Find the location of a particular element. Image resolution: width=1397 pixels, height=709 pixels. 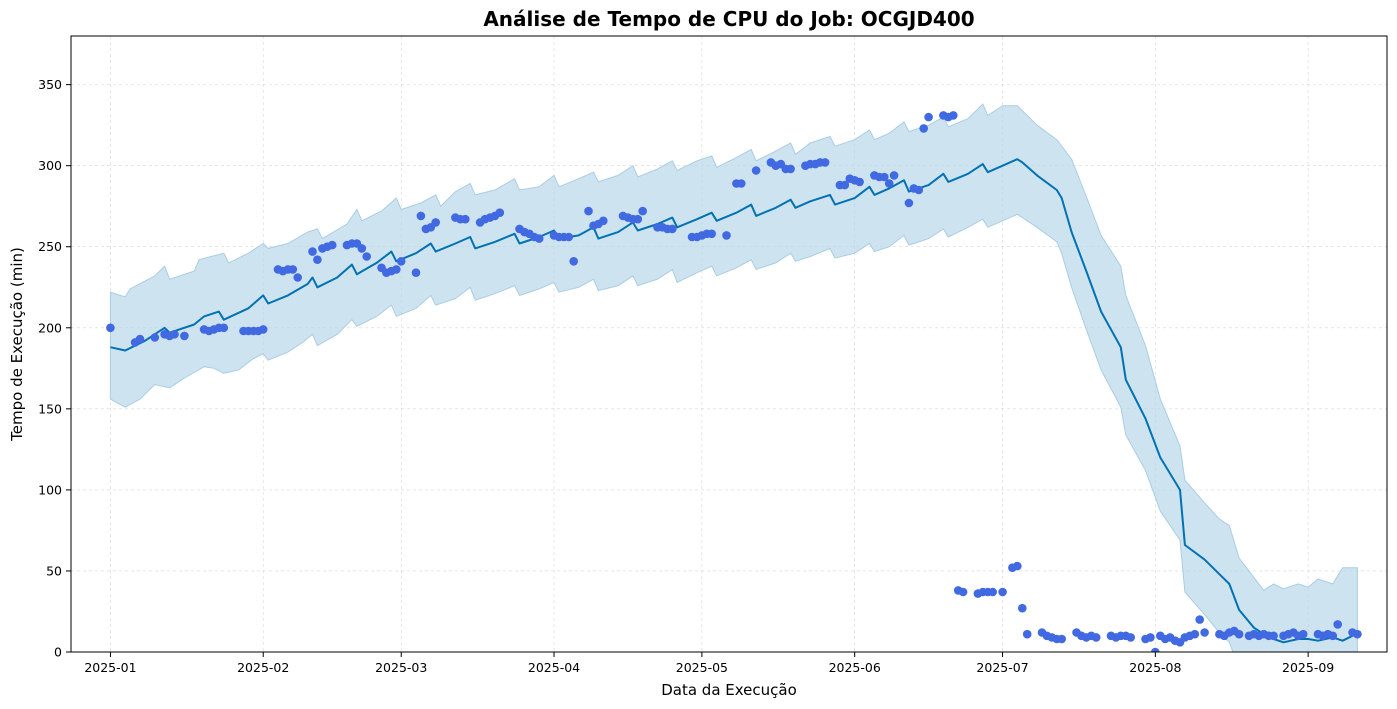

x-tick-label: 2025-03 is located at coordinates (401, 667).